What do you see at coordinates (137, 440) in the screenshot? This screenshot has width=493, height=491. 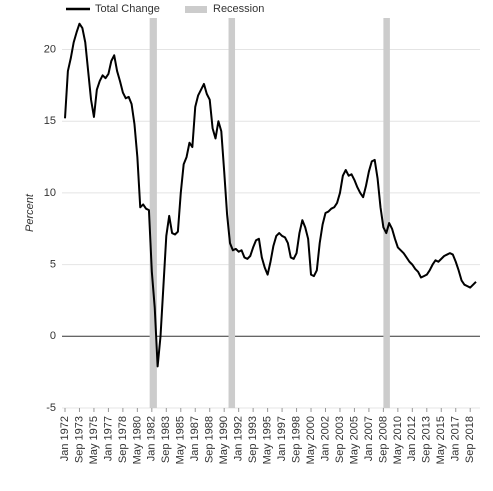 I see `x-tick-label: May 1980` at bounding box center [137, 440].